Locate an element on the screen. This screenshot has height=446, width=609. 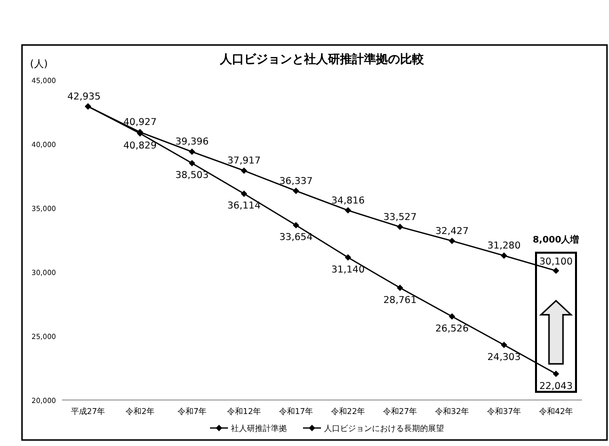
data-label: 40,927 is located at coordinates (140, 122).